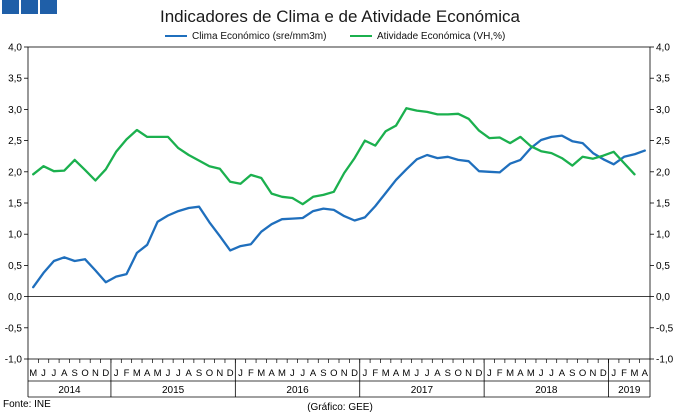 This screenshot has height=415, width=680. I want to click on y-tick-label-right: 0,0, so click(663, 297).